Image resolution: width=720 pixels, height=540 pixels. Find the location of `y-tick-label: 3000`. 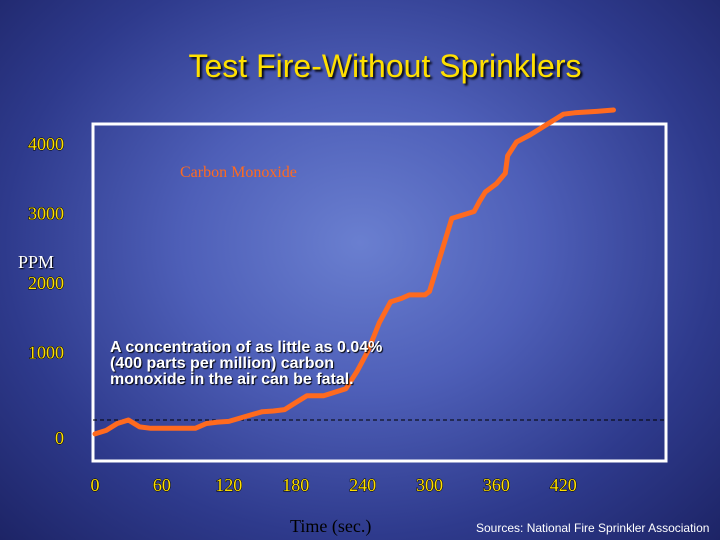

y-tick-label: 3000 is located at coordinates (46, 214).